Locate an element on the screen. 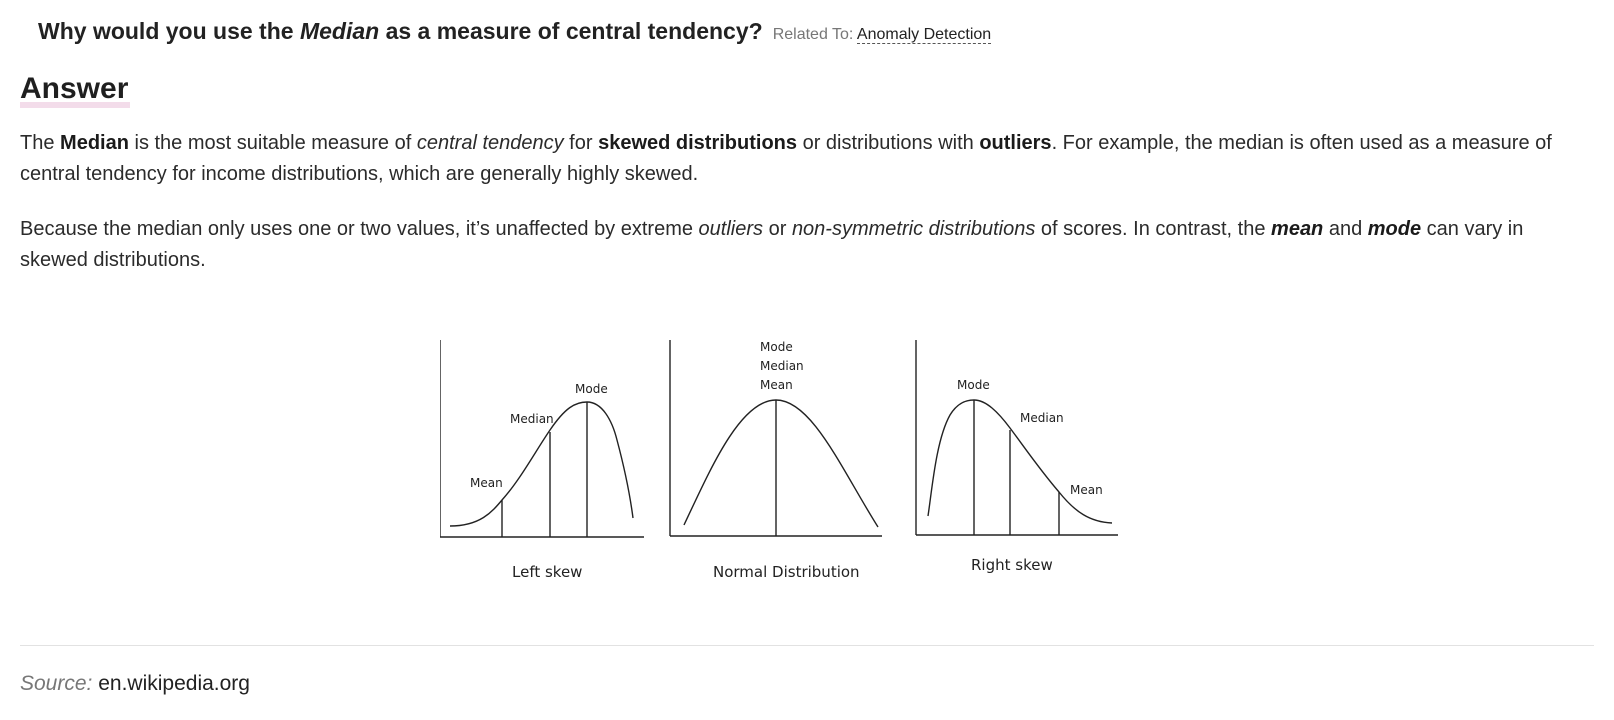 This screenshot has height=720, width=1614. normal-mode-label: Mode is located at coordinates (776, 347).